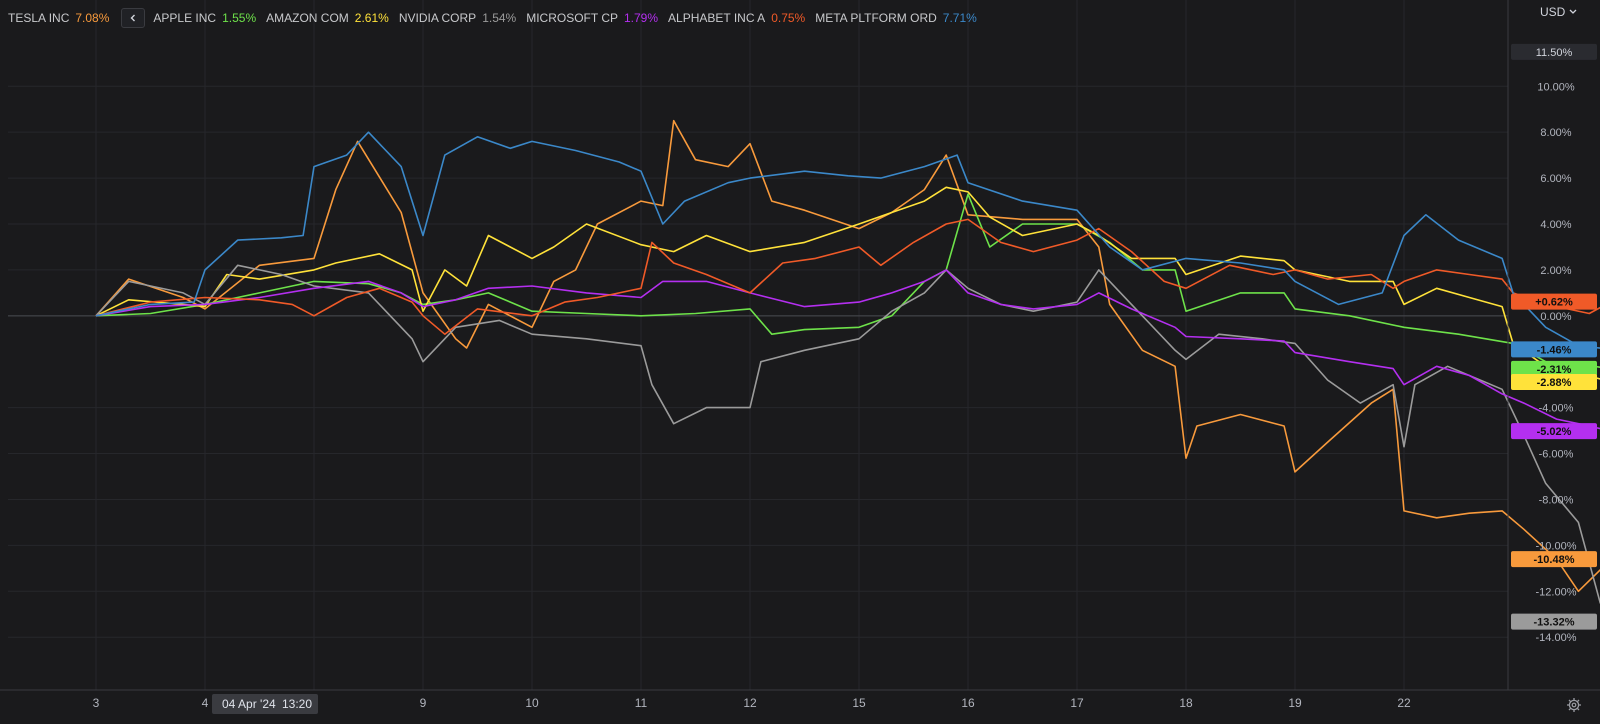 This screenshot has height=724, width=1600. Describe the element at coordinates (371, 18) in the screenshot. I see `legend-series-value: 2.61%` at that location.